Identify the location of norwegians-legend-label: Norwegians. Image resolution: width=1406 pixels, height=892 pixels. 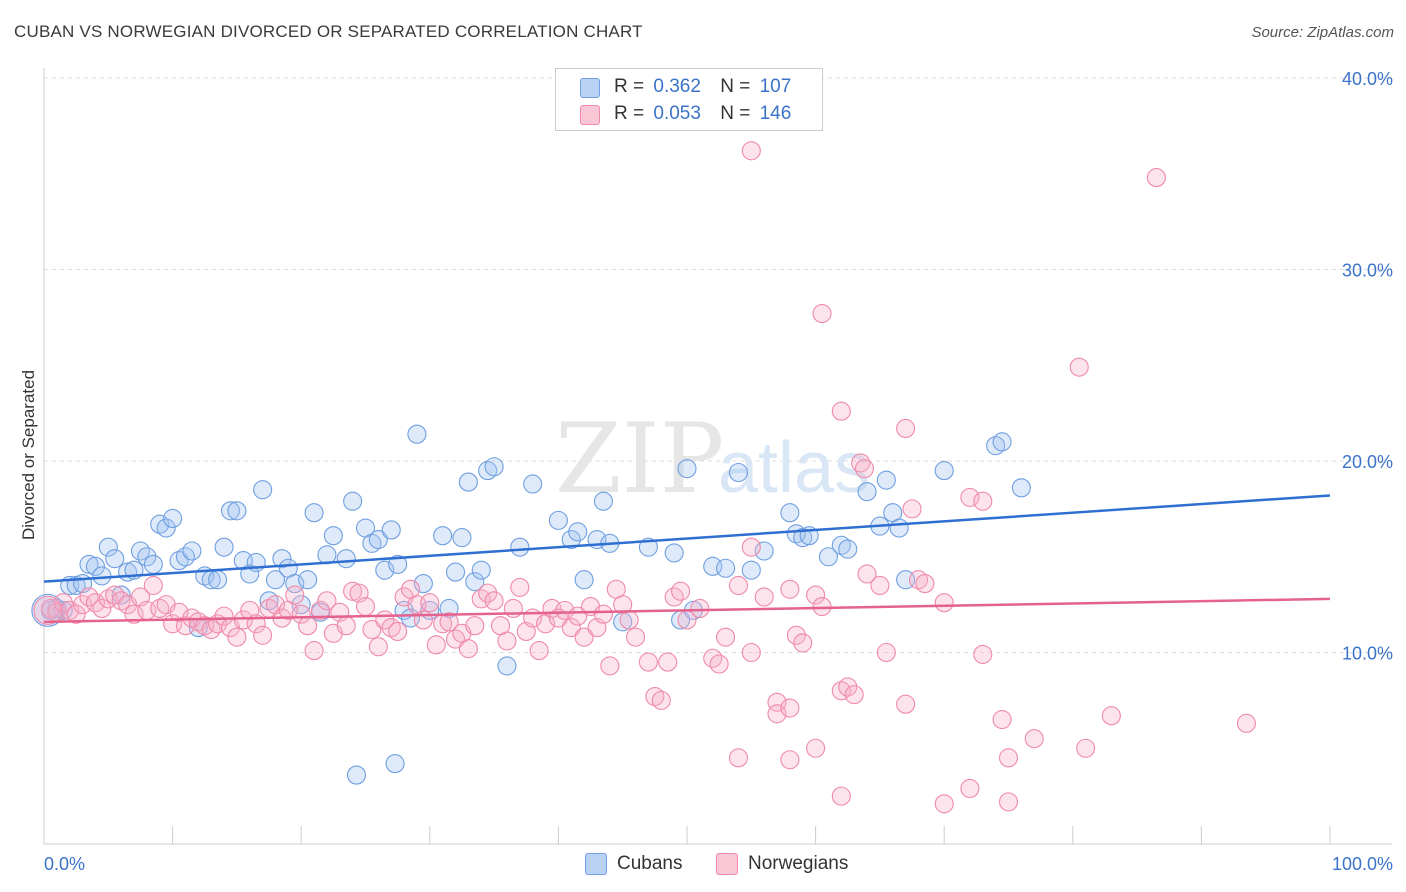
(798, 863).